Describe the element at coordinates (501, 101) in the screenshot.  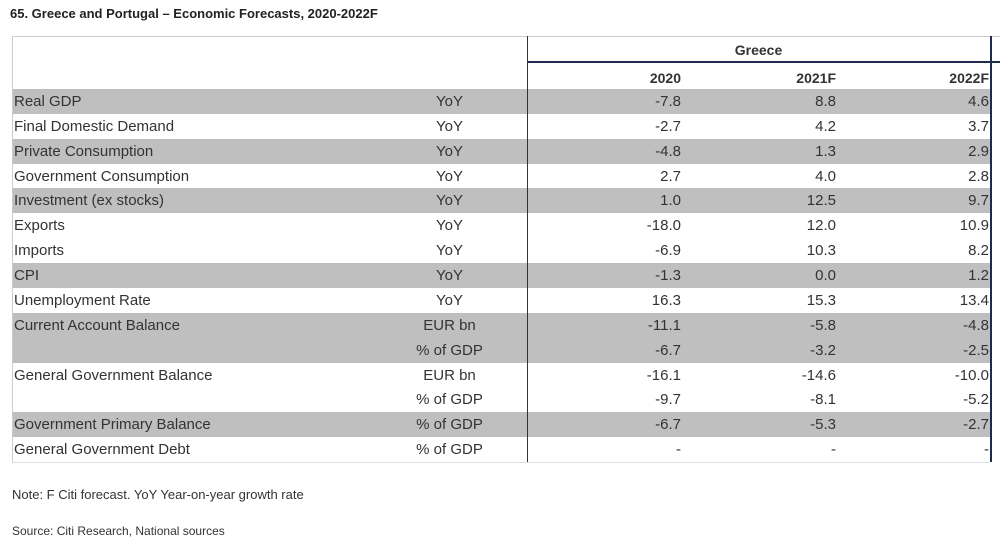
I see `table-row: Real GDP YoY -7.8 8.8 4.6` at that location.